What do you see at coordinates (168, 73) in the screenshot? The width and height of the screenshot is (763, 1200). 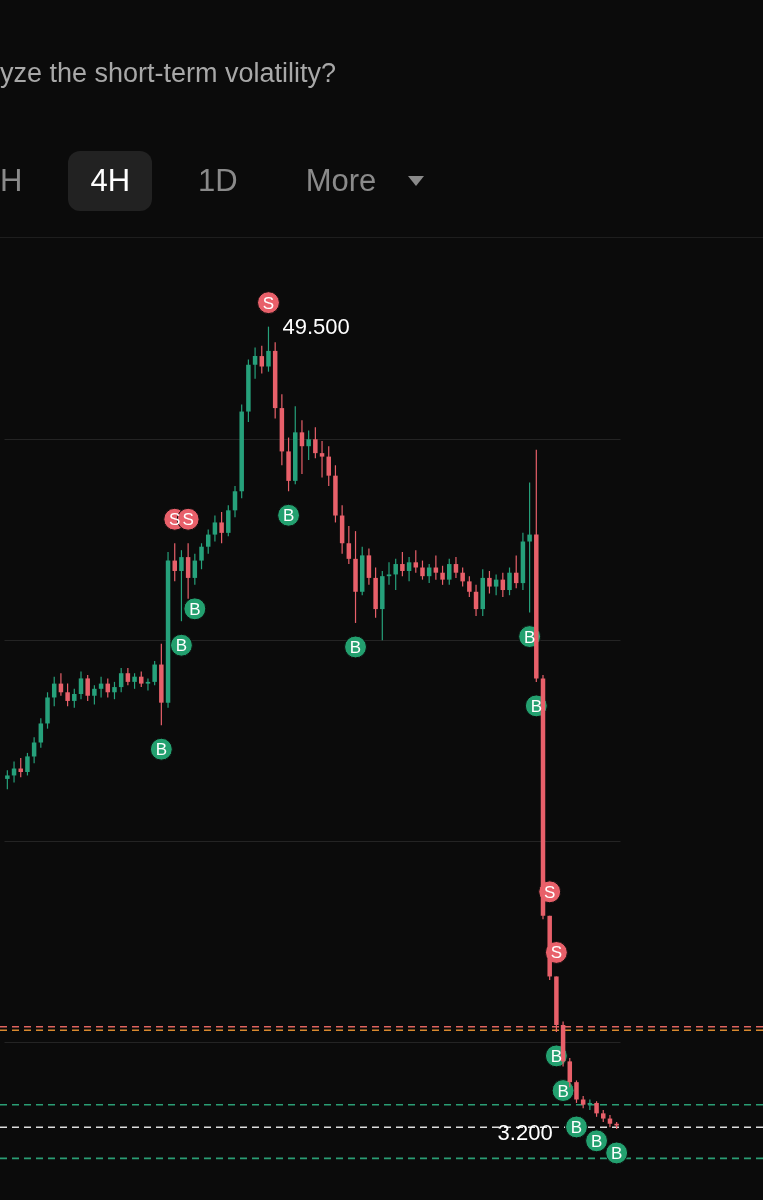 I see `chart-title: yze the short-term volatility?` at bounding box center [168, 73].